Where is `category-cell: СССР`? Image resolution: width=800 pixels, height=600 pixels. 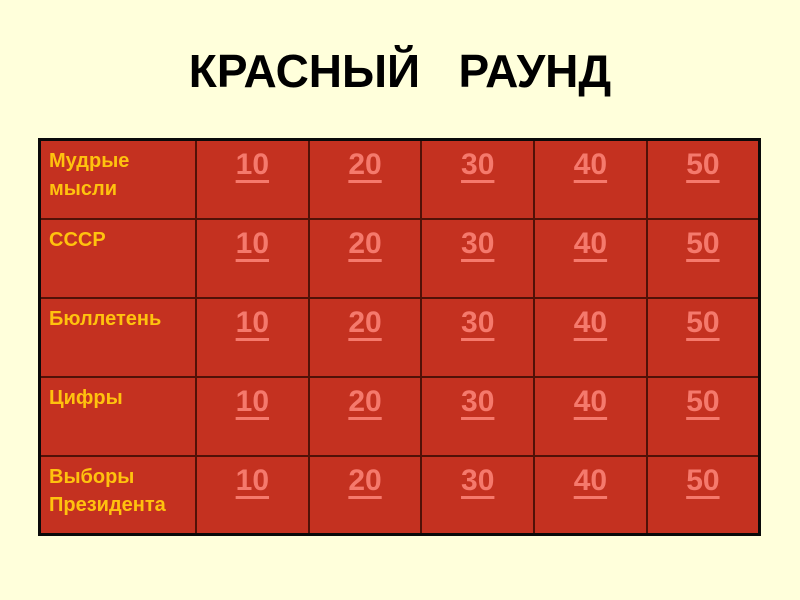
category-cell: СССР is located at coordinates (117, 258).